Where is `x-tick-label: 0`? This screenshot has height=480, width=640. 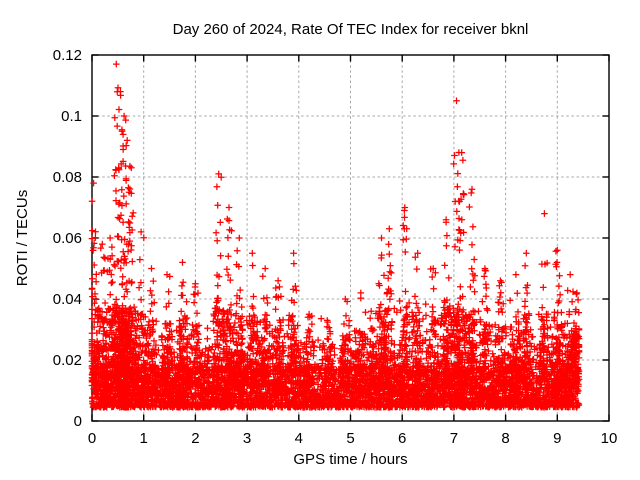
x-tick-label: 0 is located at coordinates (92, 438).